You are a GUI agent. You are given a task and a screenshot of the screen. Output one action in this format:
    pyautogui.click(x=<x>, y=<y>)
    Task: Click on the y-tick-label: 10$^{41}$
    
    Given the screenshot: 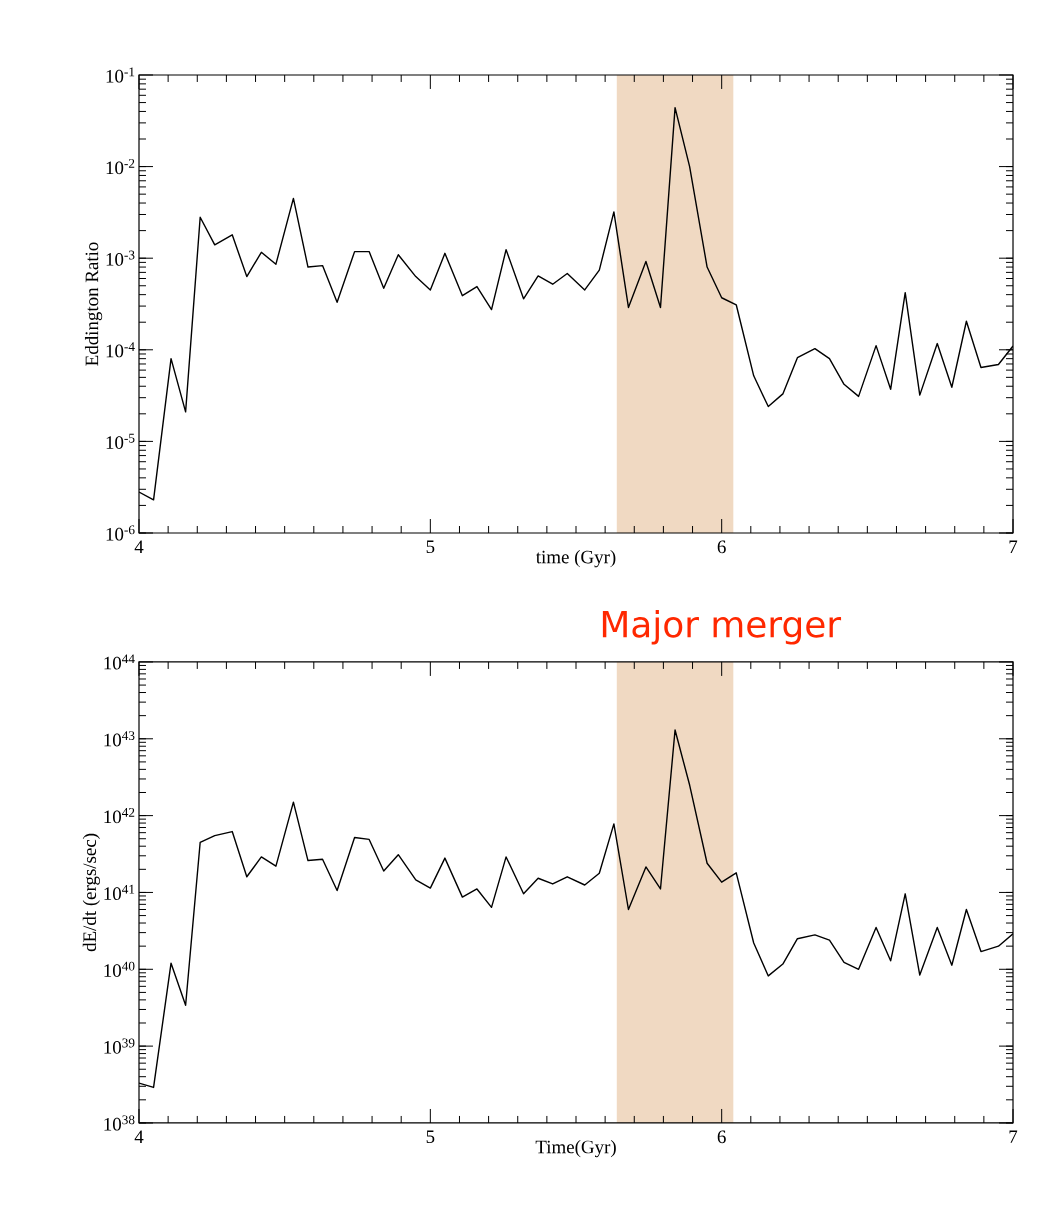 What is the action you would take?
    pyautogui.click(x=119, y=892)
    